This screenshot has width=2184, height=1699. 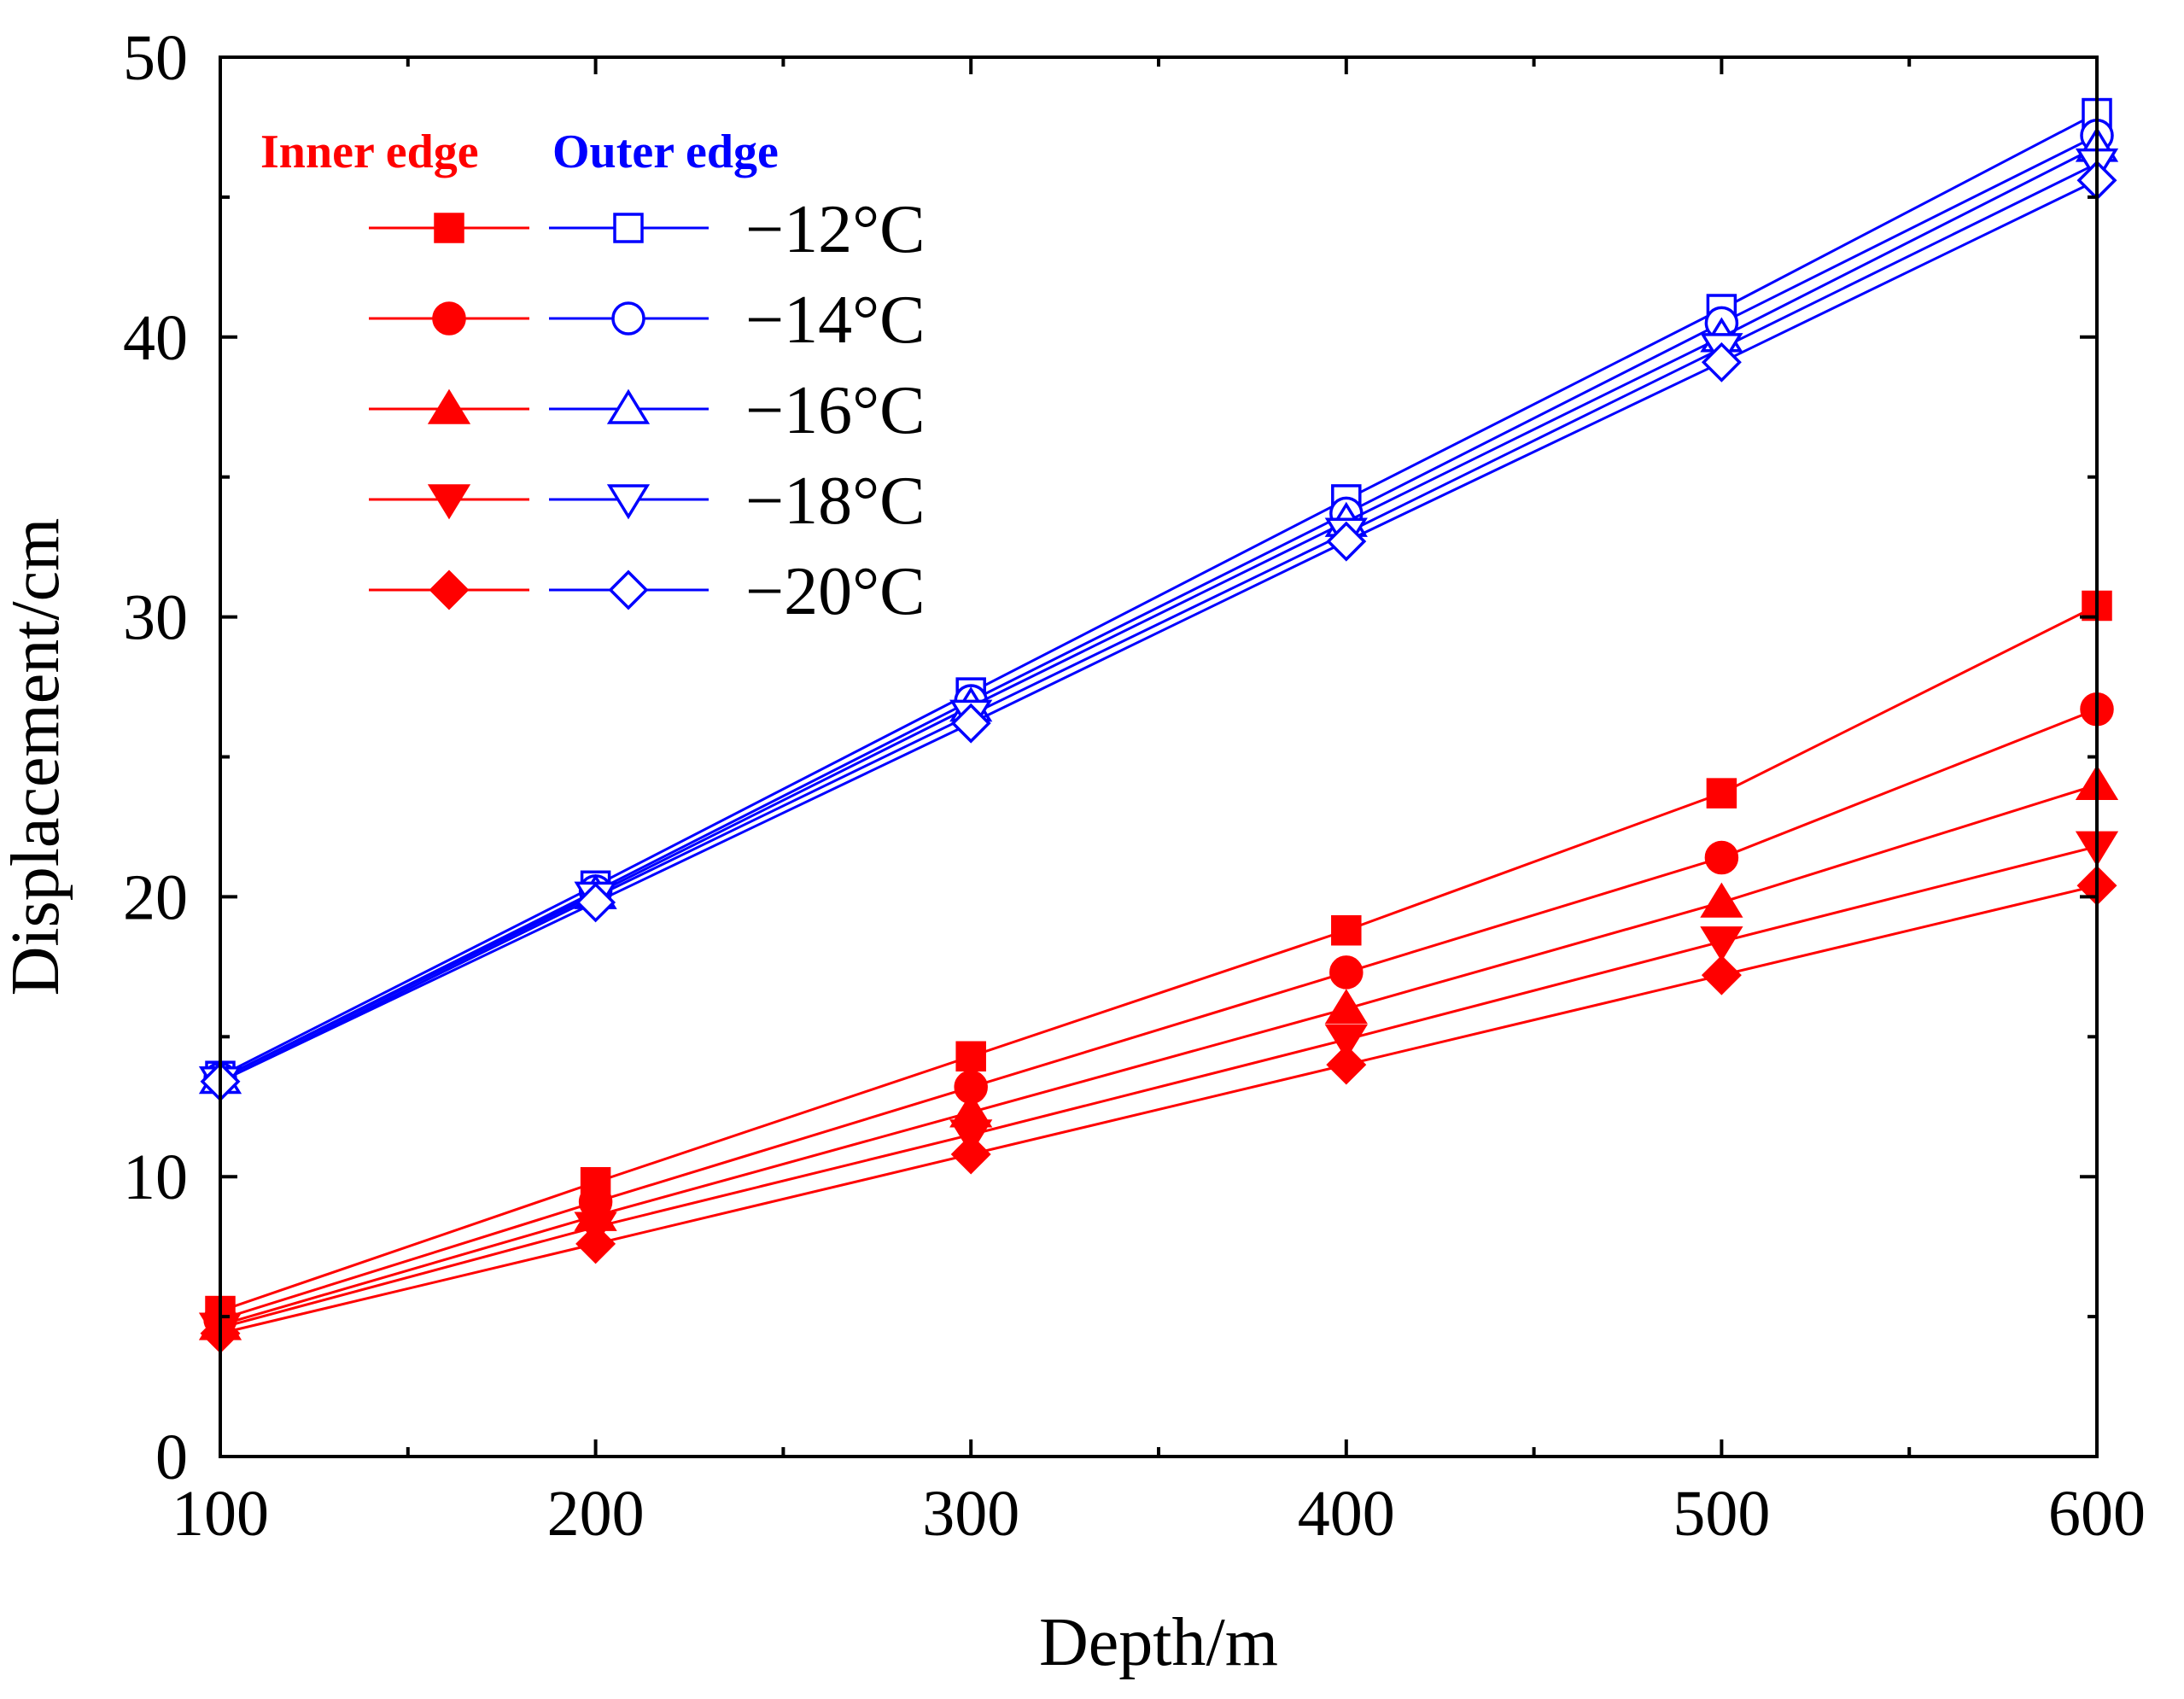 I want to click on y-tick-label: 40, so click(x=155, y=338).